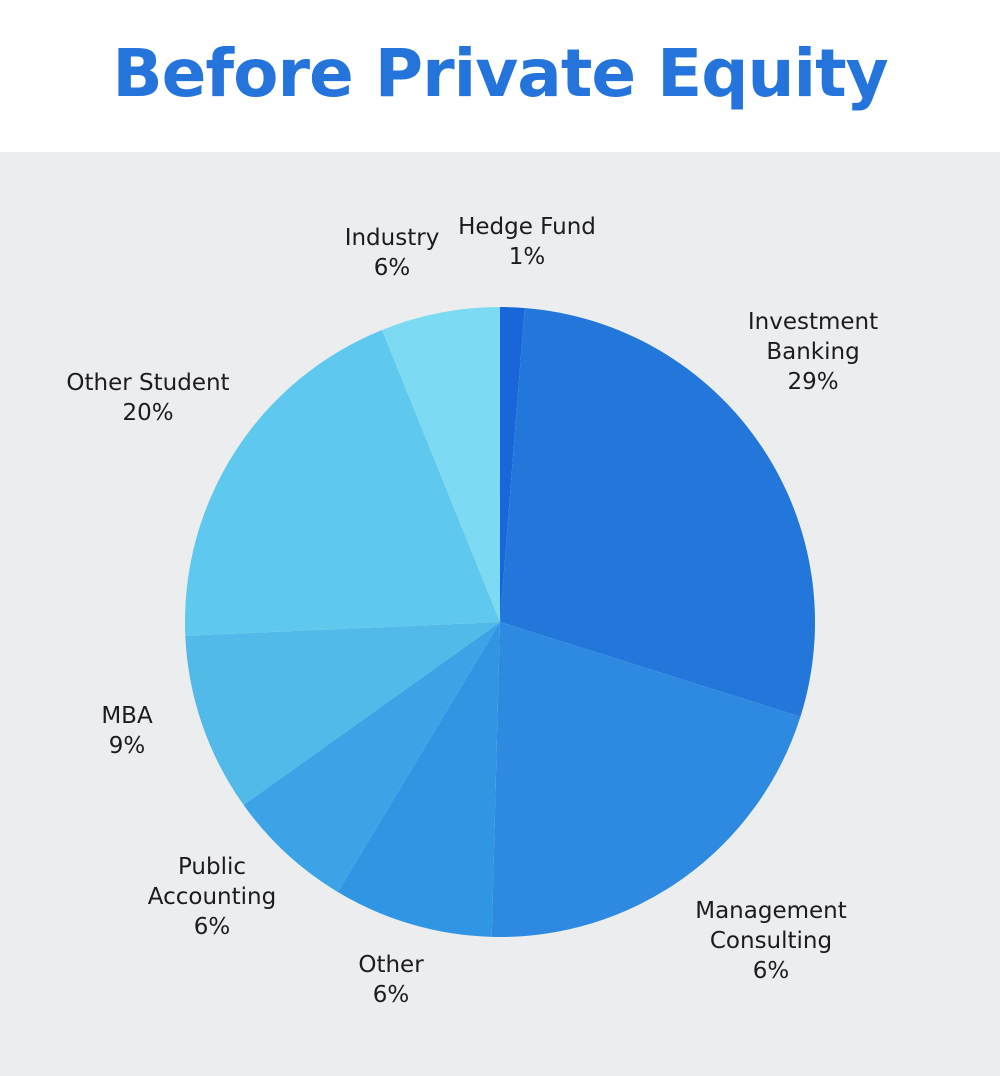 Image resolution: width=1000 pixels, height=1076 pixels. What do you see at coordinates (342, 482) in the screenshot?
I see `pie-slice-other-student` at bounding box center [342, 482].